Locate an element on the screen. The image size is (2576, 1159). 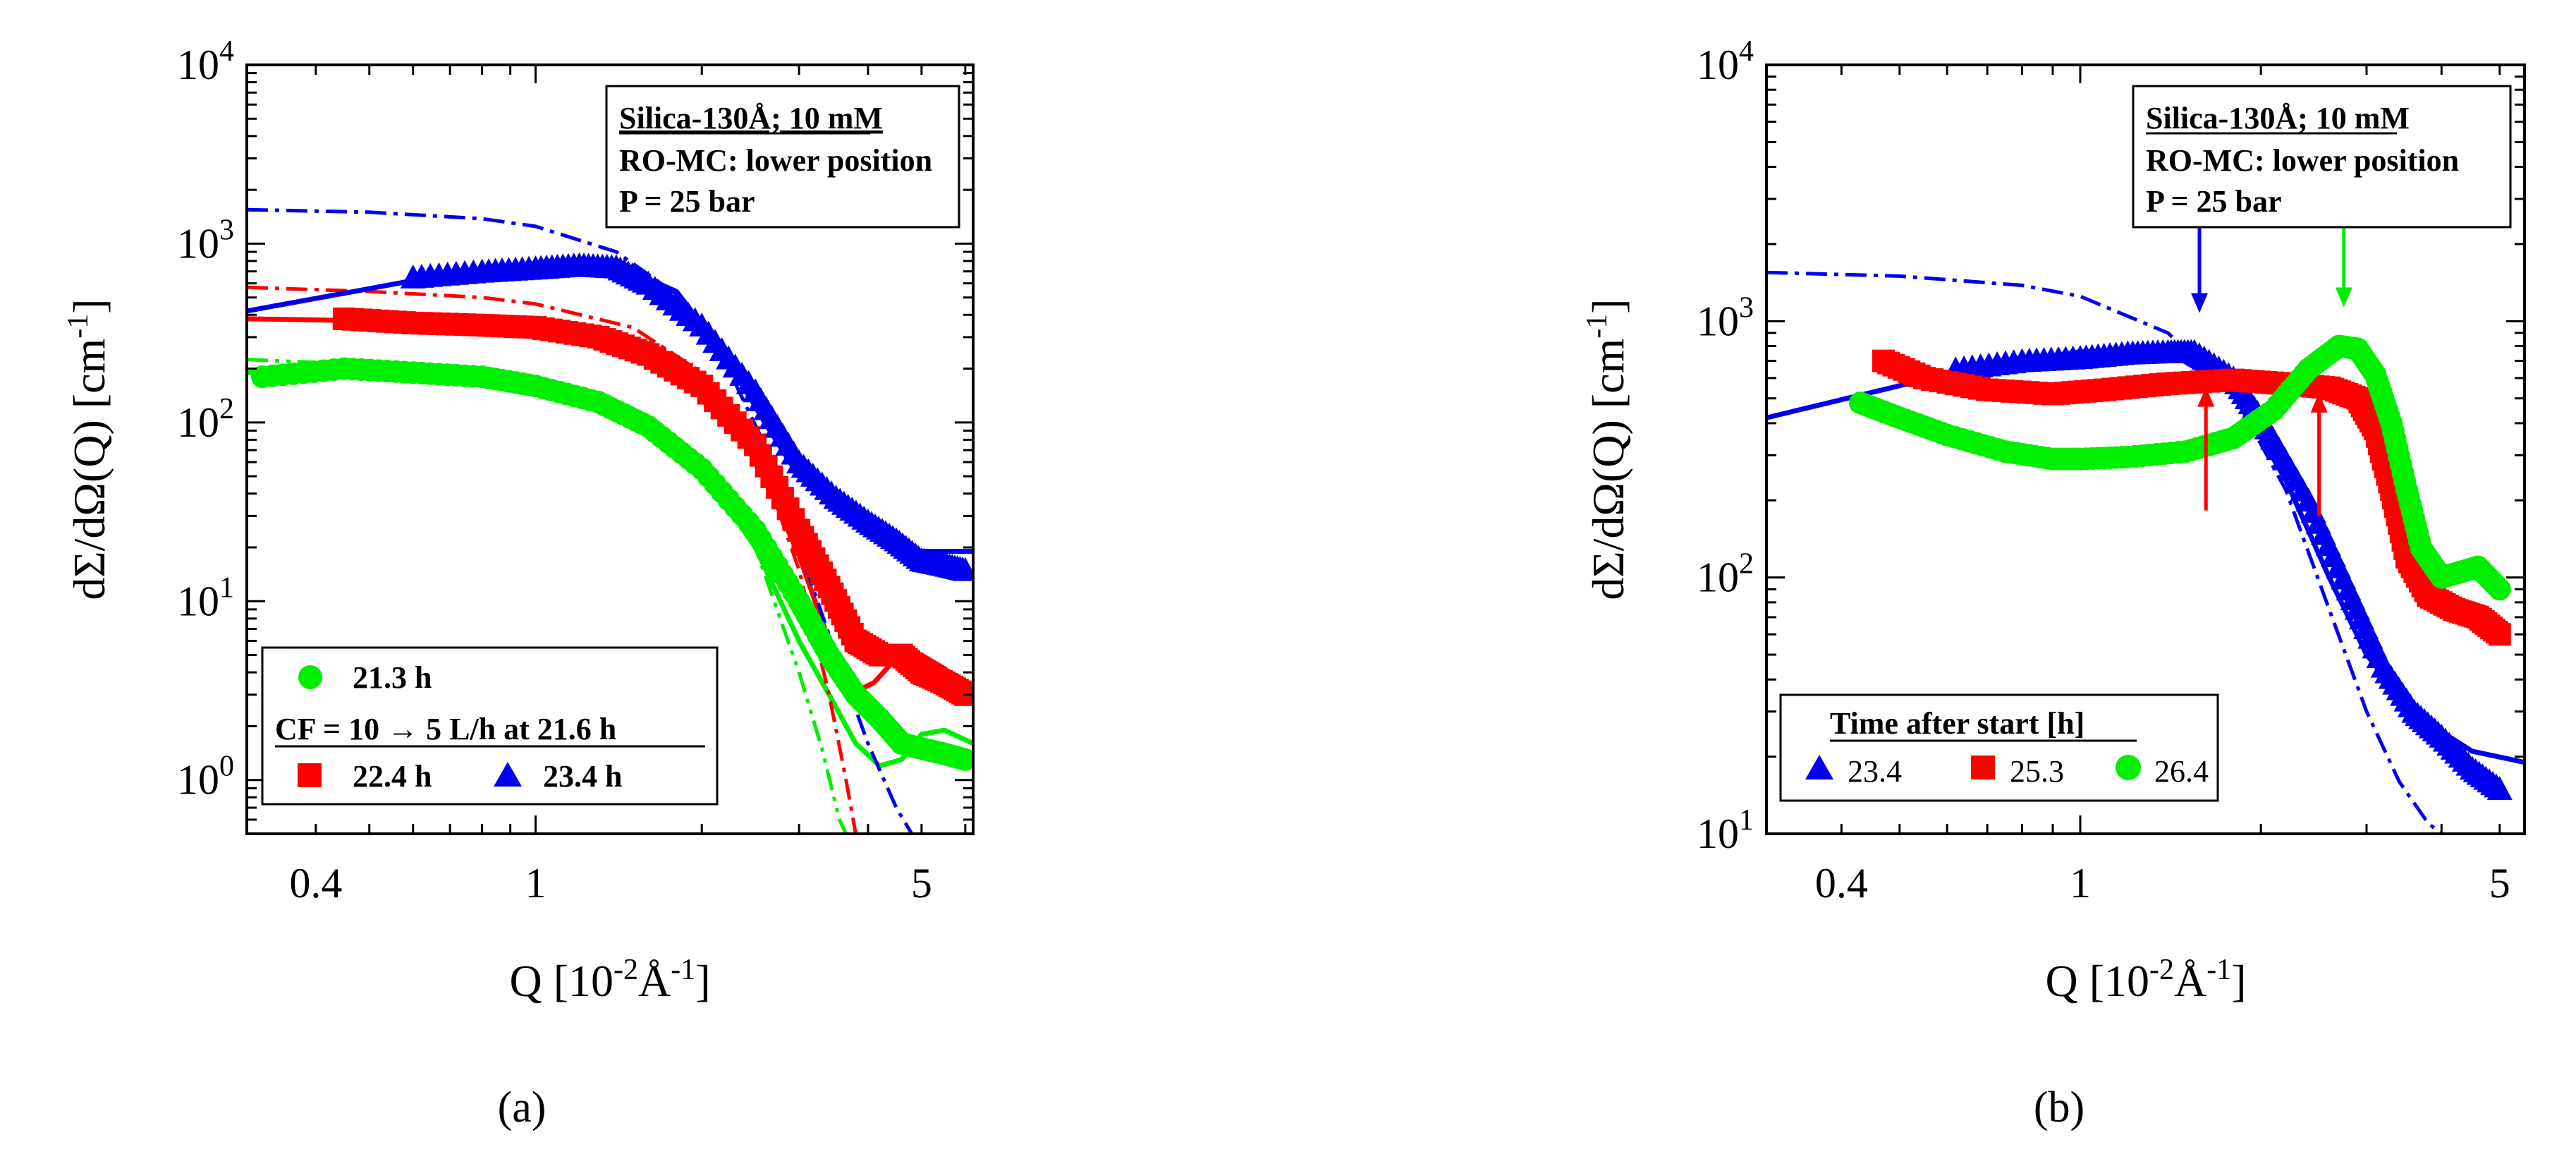
fit-21.3-dash is located at coordinates (547, 596).